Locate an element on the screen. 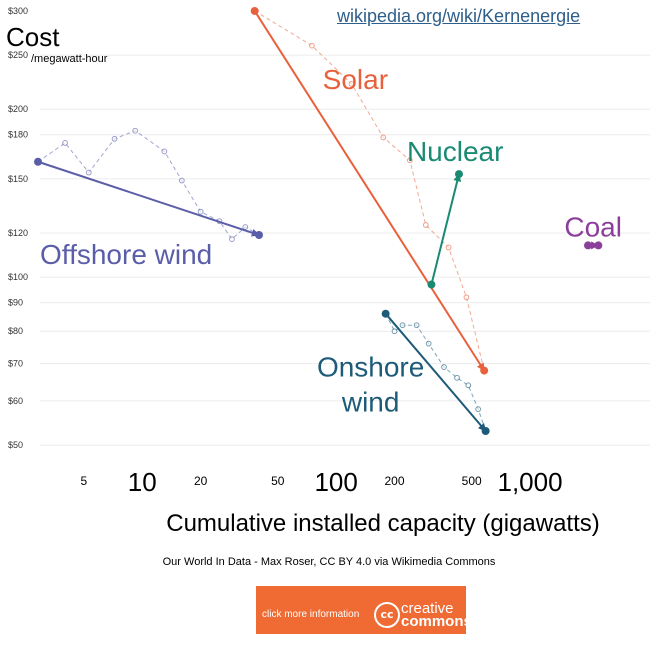  y-tick-label: $120 is located at coordinates (18, 233).